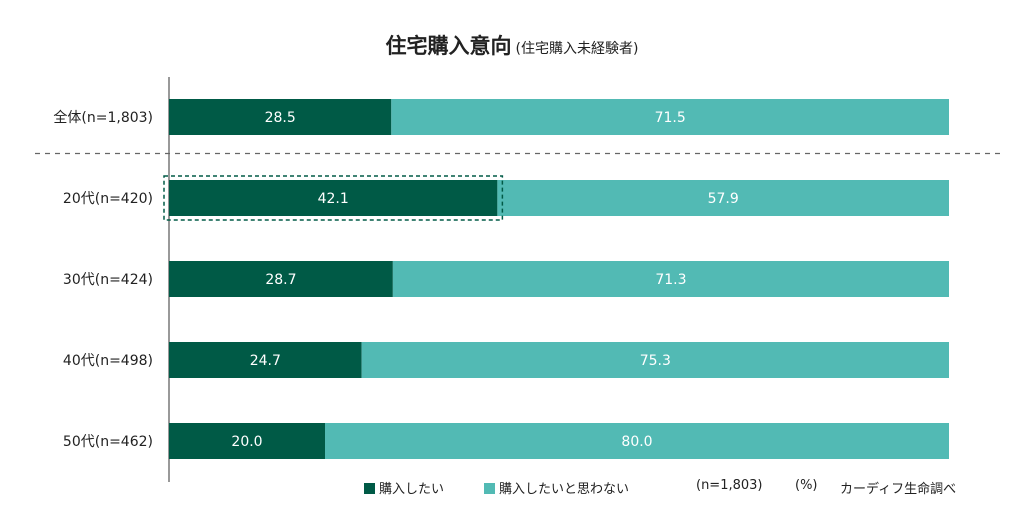  What do you see at coordinates (108, 442) in the screenshot?
I see `category-label: 50代(n=462)` at bounding box center [108, 442].